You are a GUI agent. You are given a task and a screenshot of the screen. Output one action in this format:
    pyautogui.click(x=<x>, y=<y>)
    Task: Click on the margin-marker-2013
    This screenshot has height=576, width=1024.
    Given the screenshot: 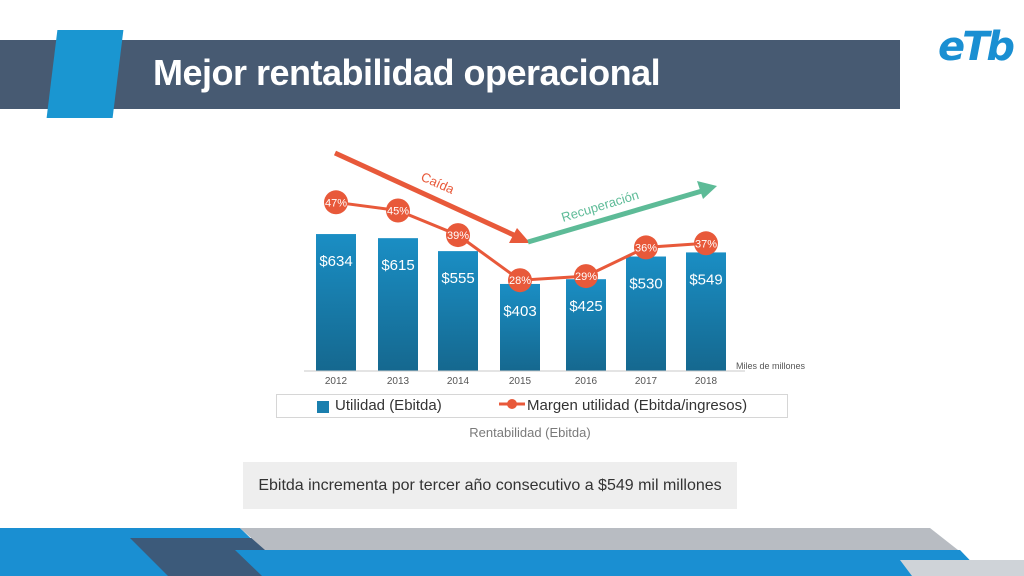 What is the action you would take?
    pyautogui.click(x=398, y=210)
    